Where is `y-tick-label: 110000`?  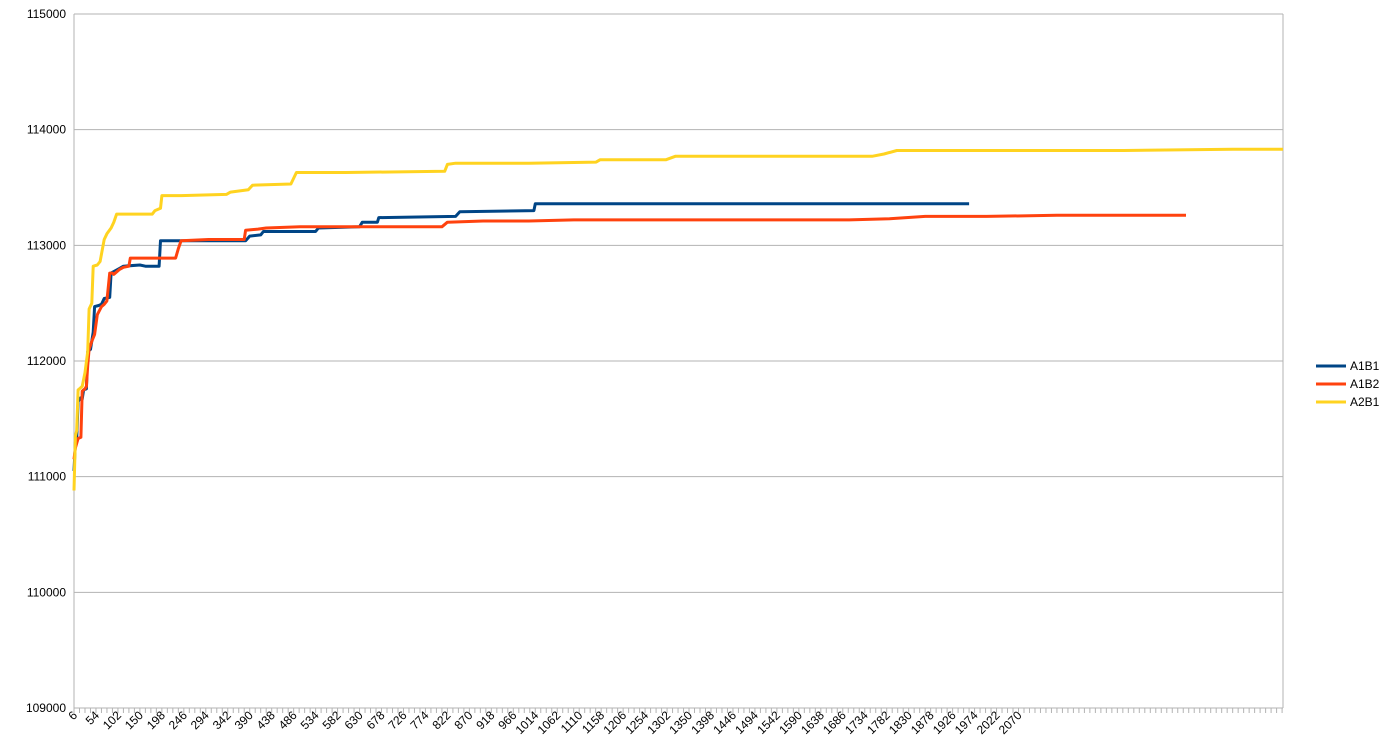 y-tick-label: 110000 is located at coordinates (46, 592).